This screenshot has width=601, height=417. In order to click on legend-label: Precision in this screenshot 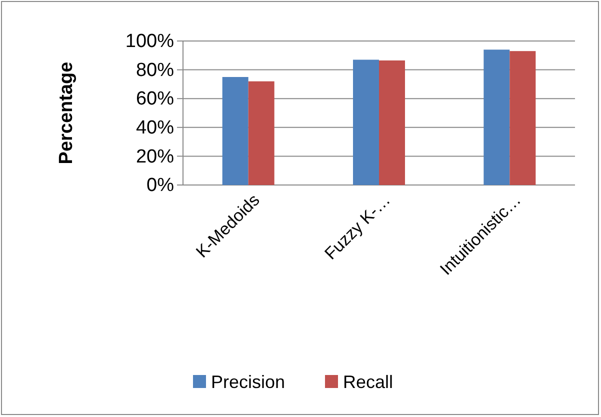, I will do `click(248, 382)`.